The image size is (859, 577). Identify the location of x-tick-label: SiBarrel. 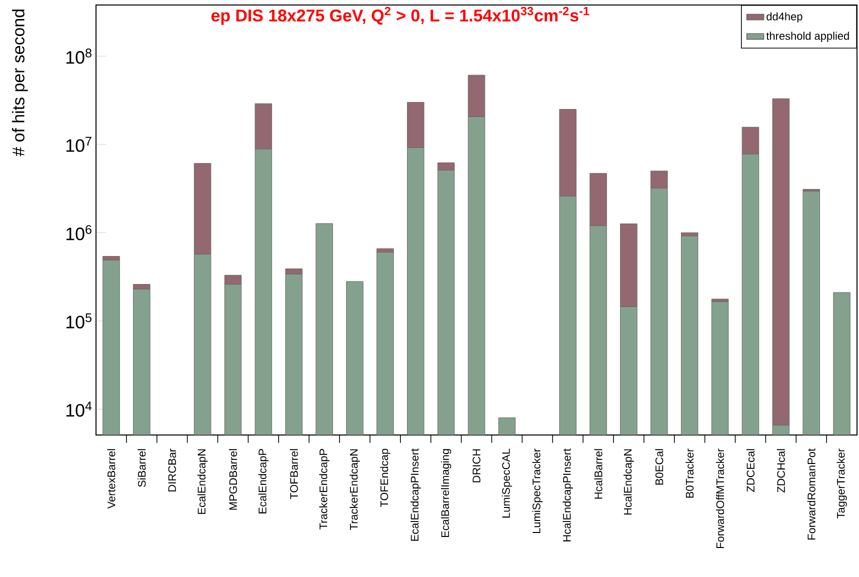
(142, 468).